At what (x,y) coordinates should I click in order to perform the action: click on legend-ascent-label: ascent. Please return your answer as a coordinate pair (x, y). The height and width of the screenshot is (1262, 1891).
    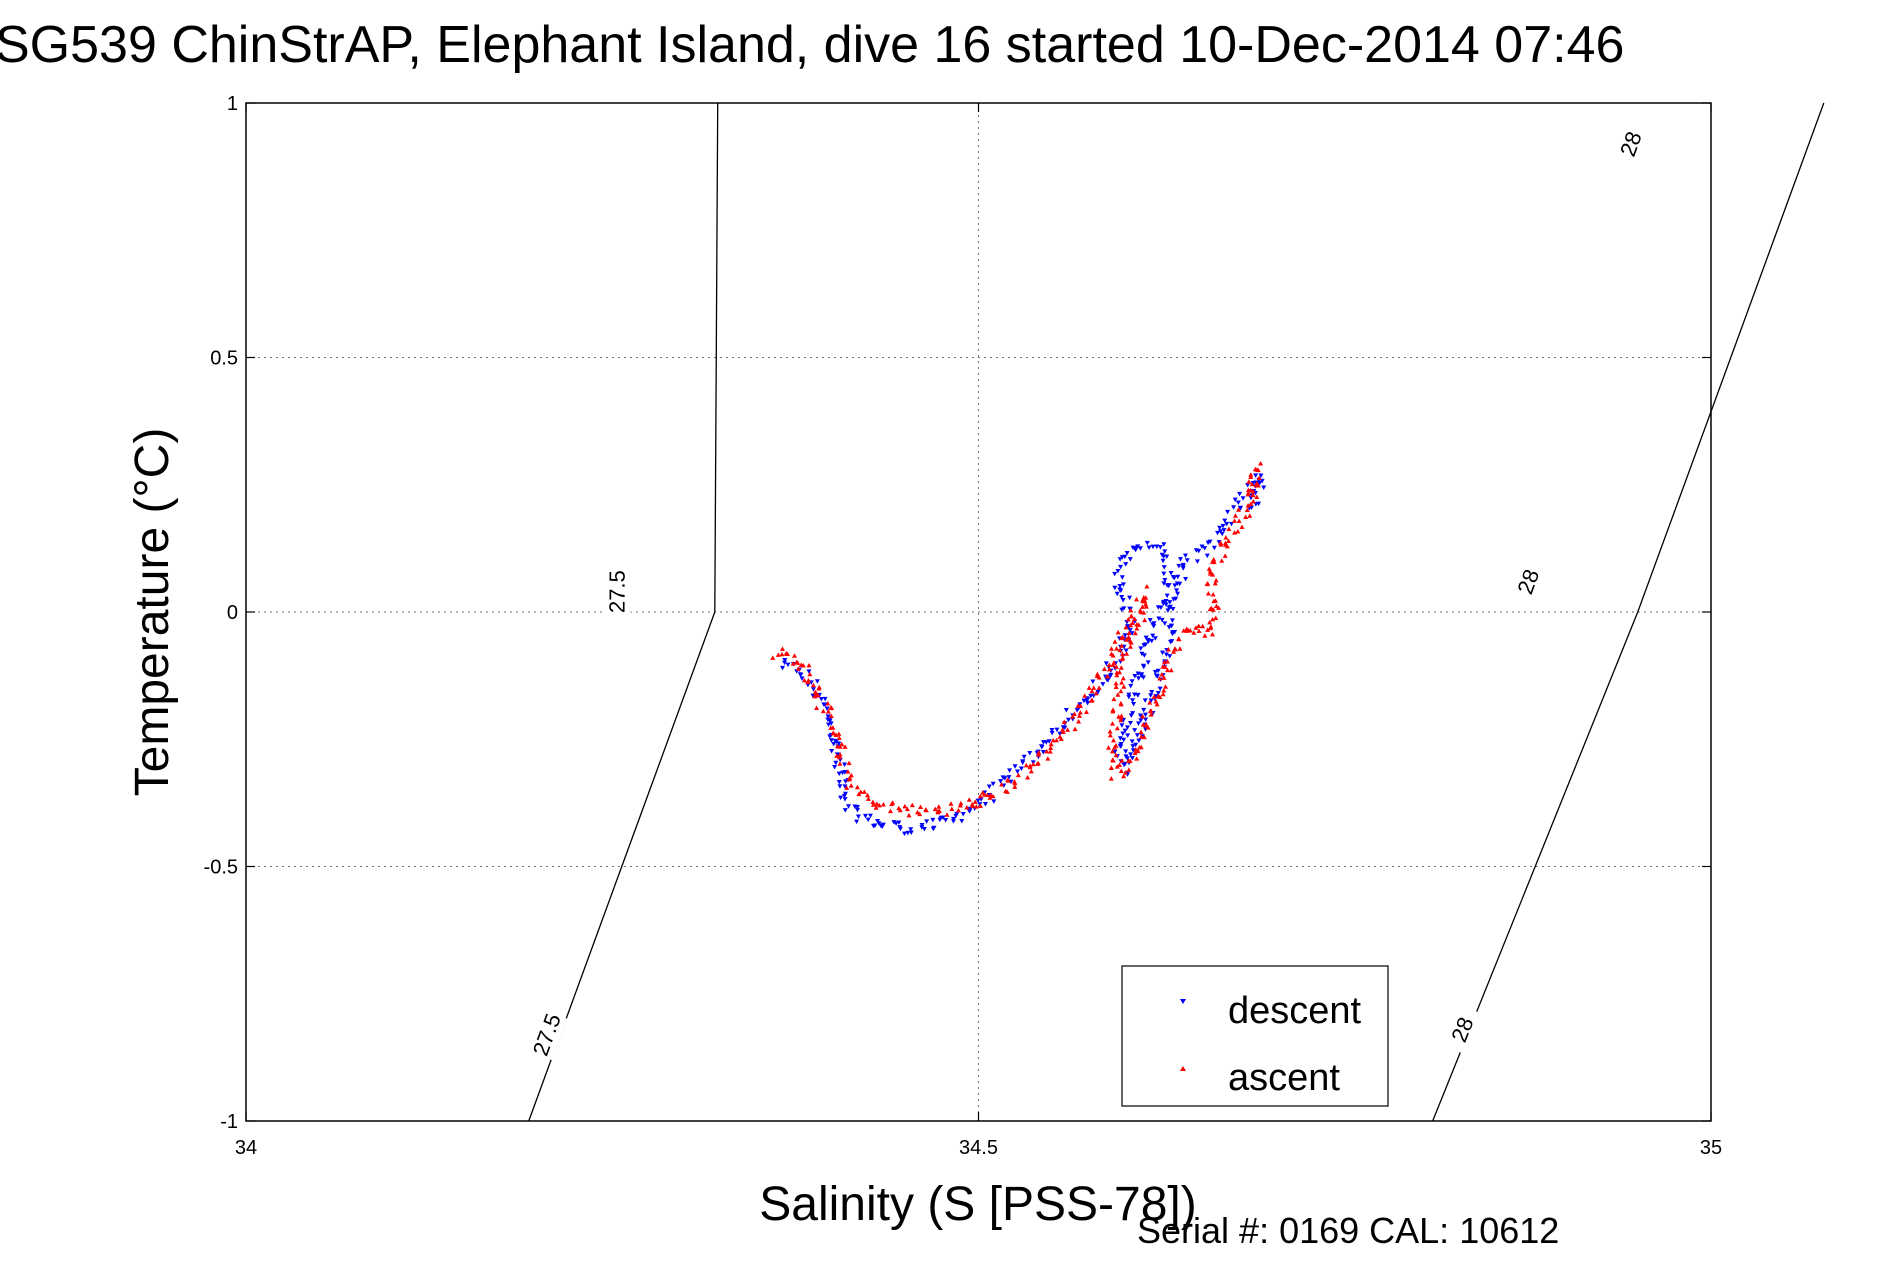
    Looking at the image, I should click on (1284, 1078).